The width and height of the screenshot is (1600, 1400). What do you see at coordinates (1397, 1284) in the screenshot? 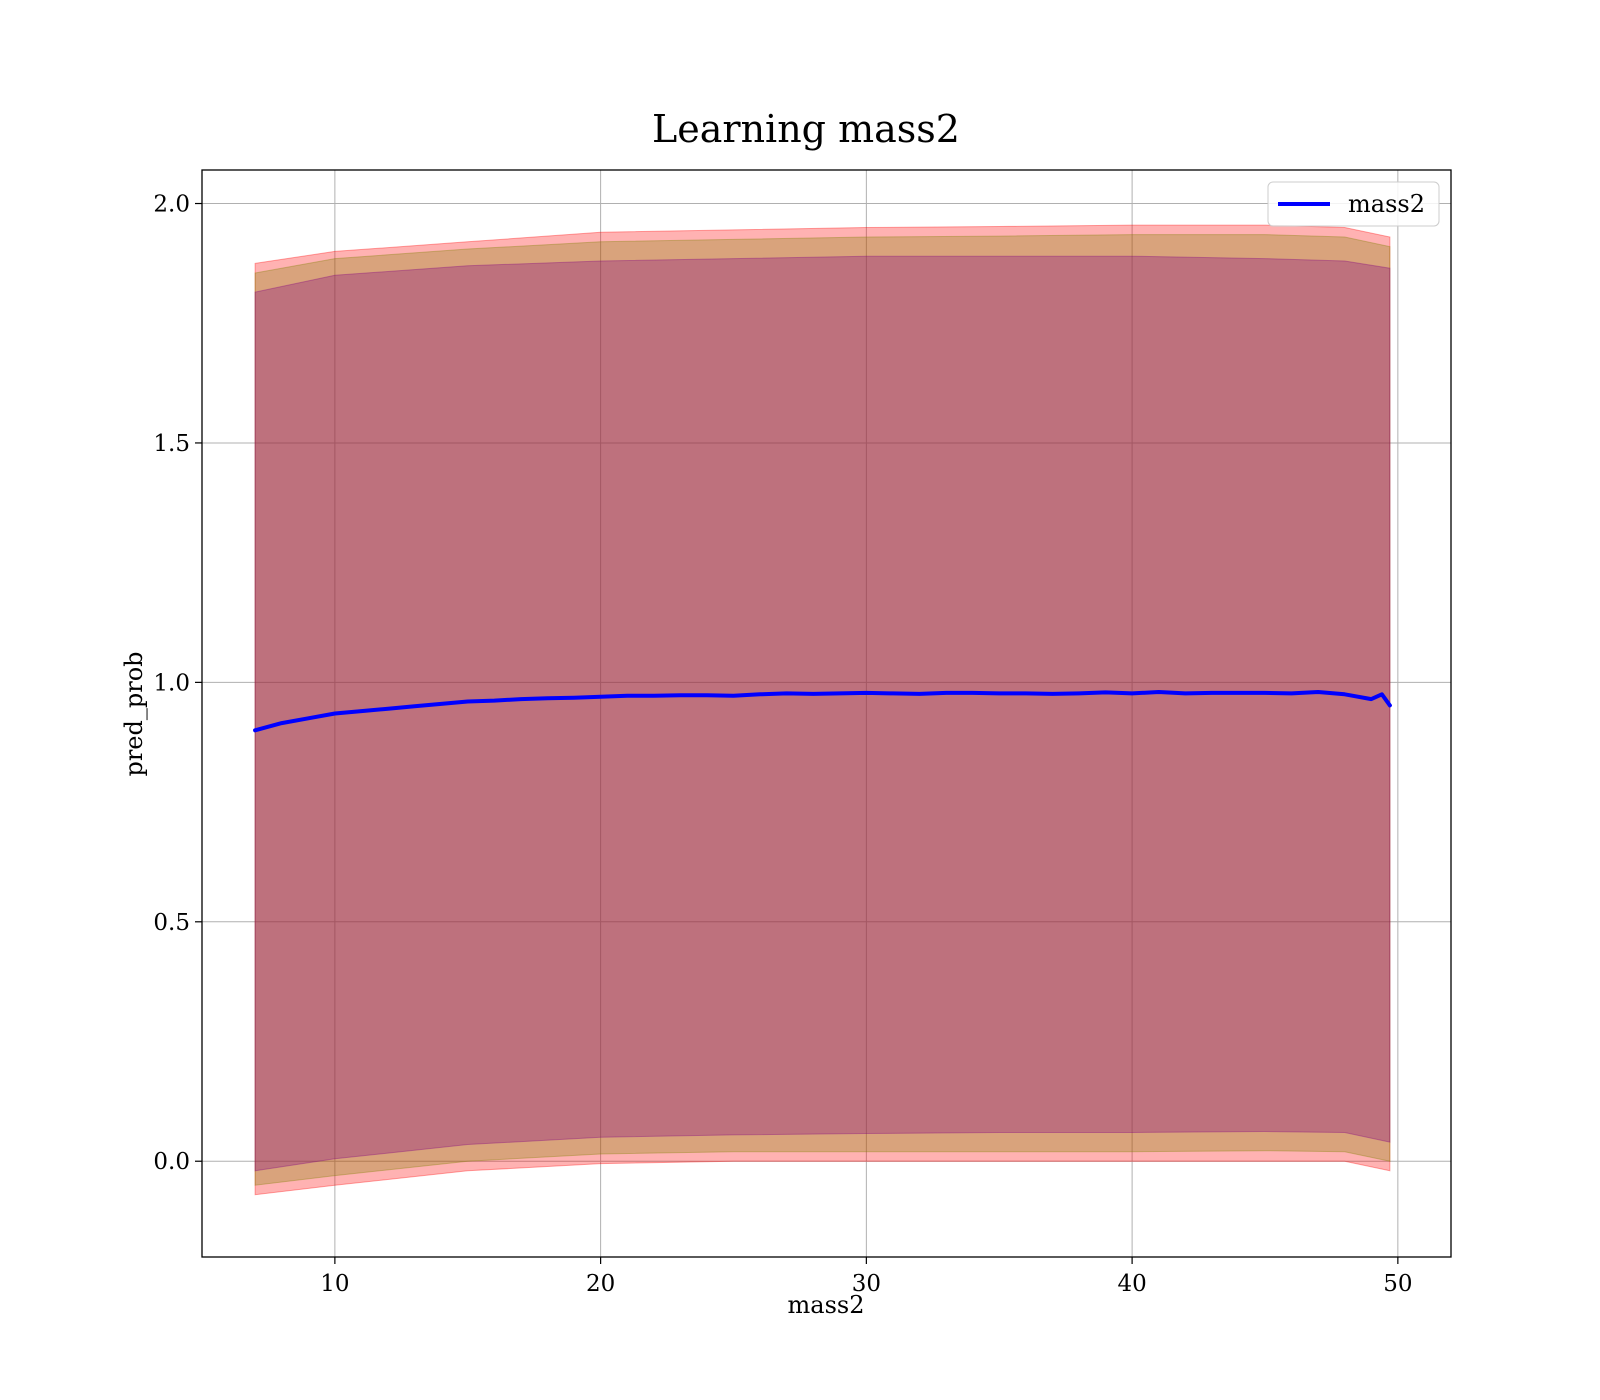
I see `x-tick-label: 50` at bounding box center [1397, 1284].